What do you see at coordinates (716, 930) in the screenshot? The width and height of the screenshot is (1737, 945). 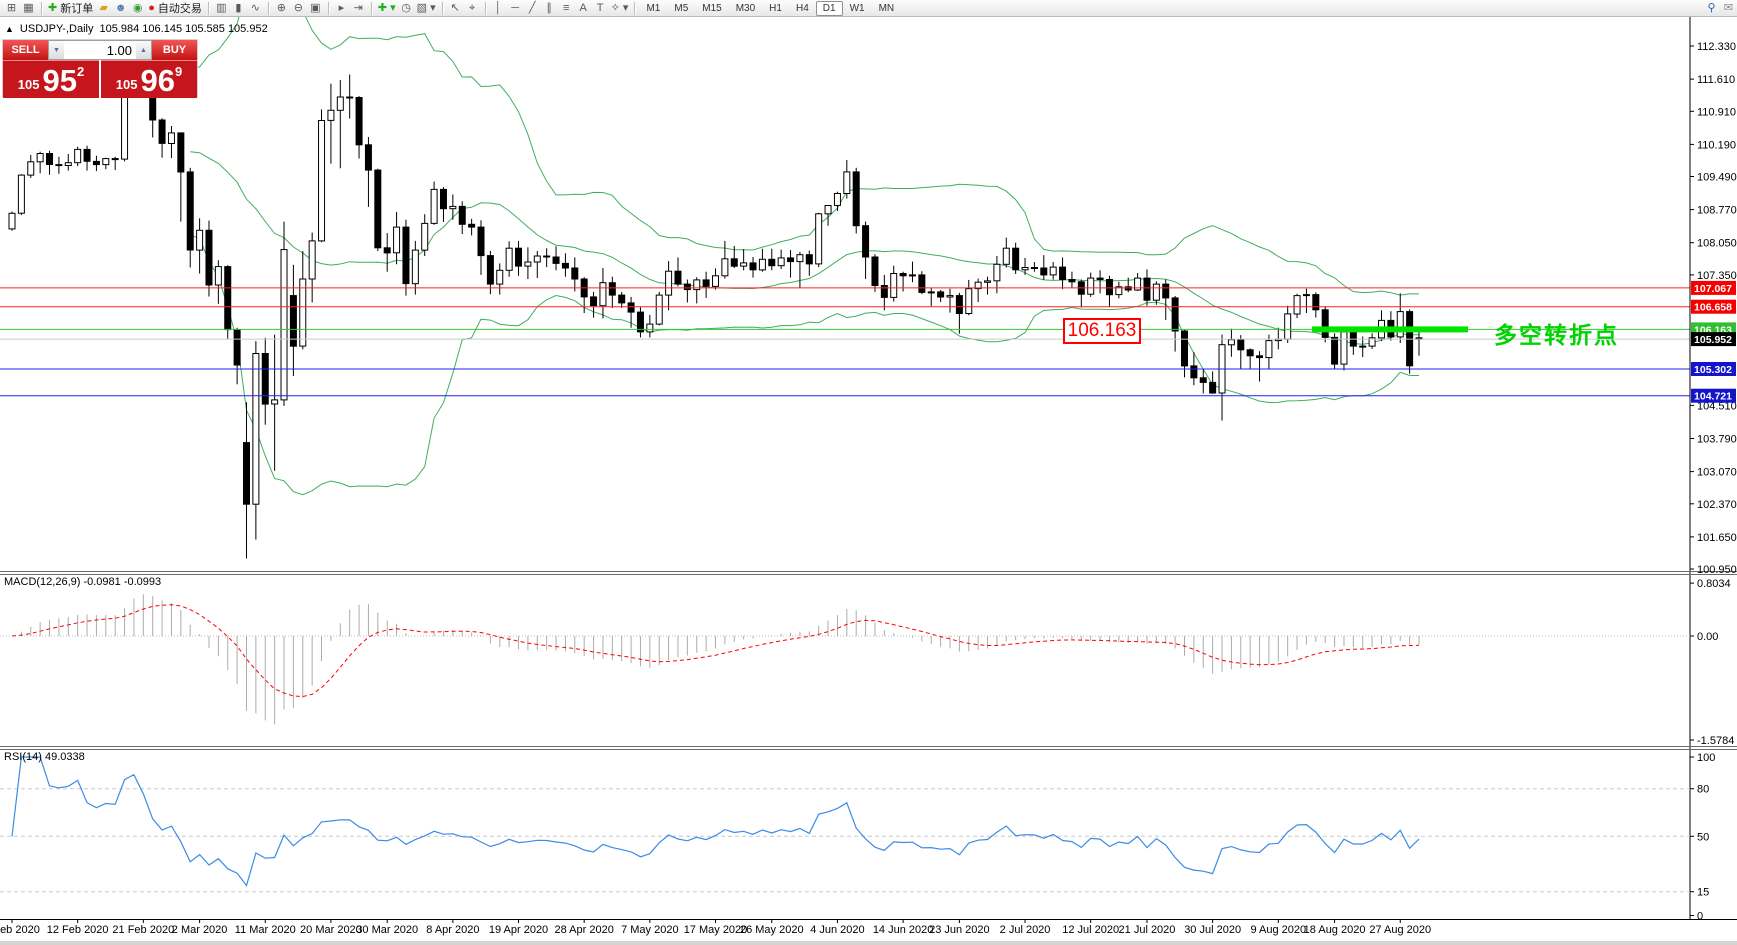 I see `svg-text: 17 May 2020` at bounding box center [716, 930].